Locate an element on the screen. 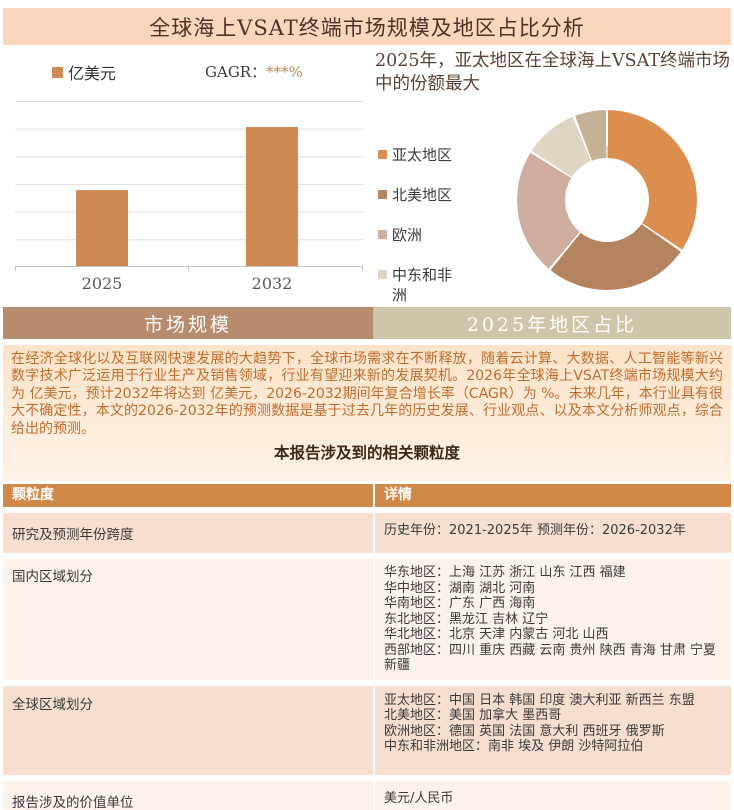  detail-line: 欧洲地区：德国 英国 法国 意大利 西班牙 俄罗斯 is located at coordinates (524, 731).